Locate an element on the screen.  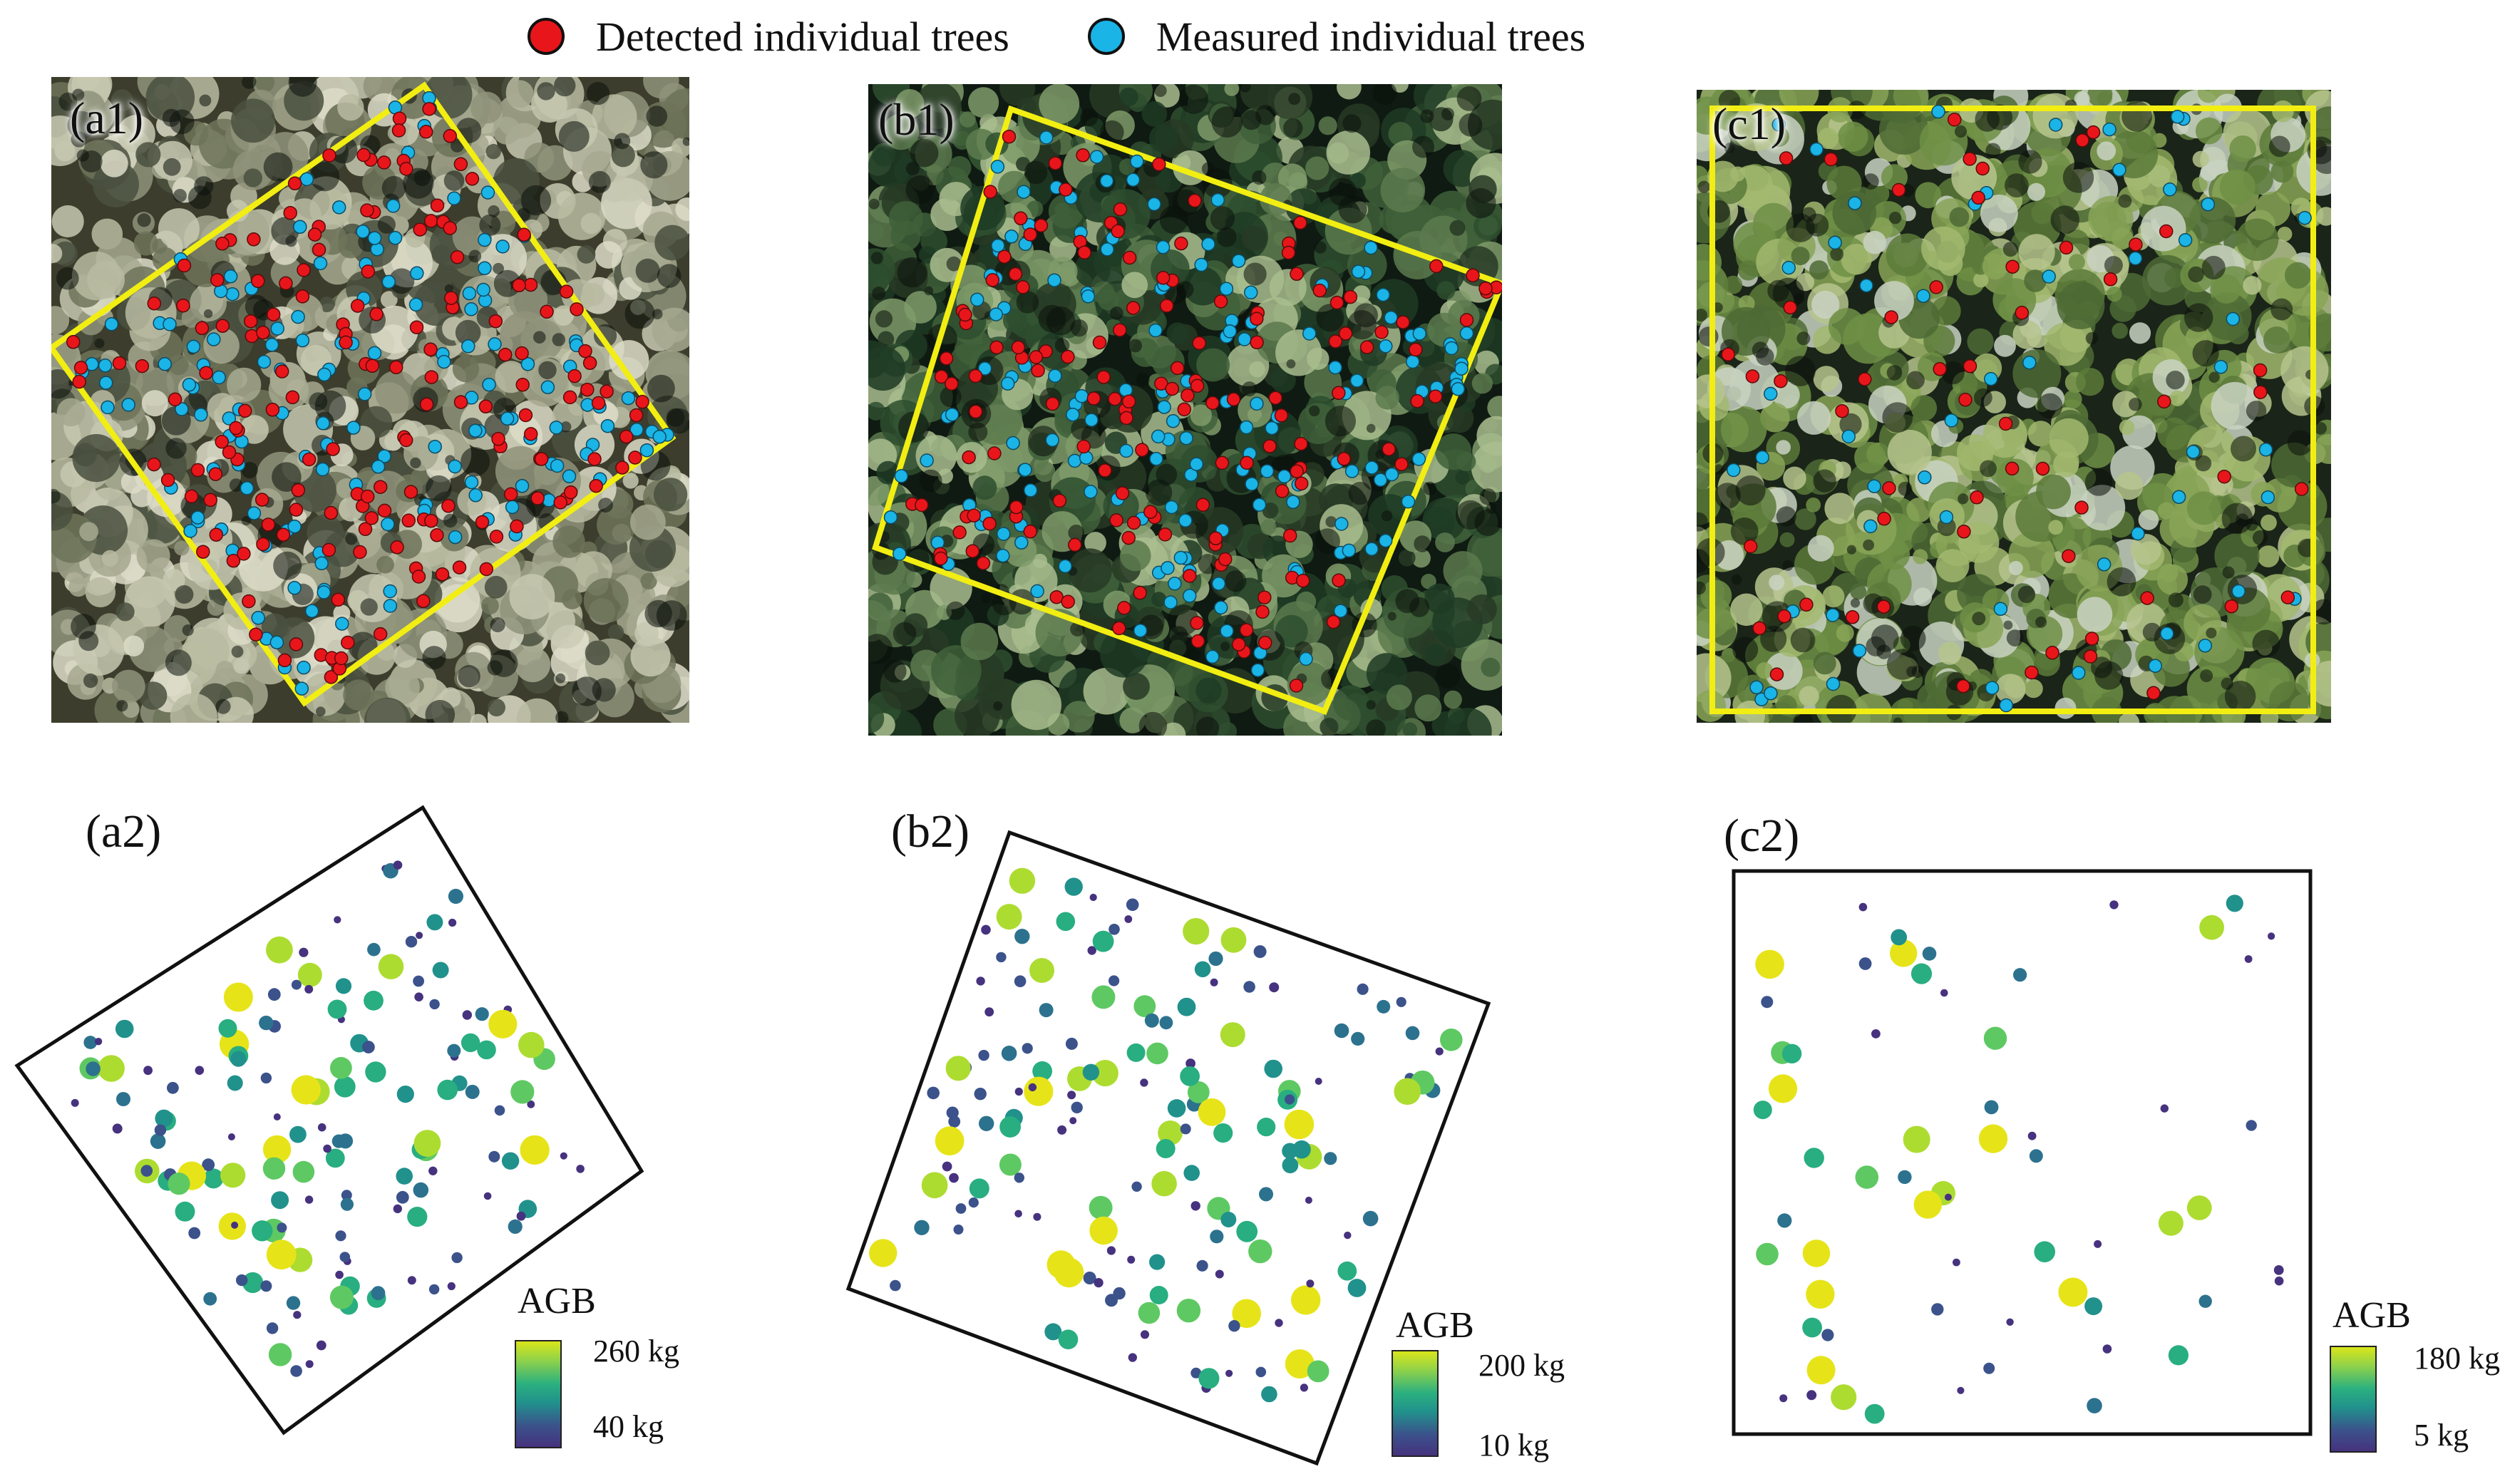
tree-markers is located at coordinates (1193, 411).